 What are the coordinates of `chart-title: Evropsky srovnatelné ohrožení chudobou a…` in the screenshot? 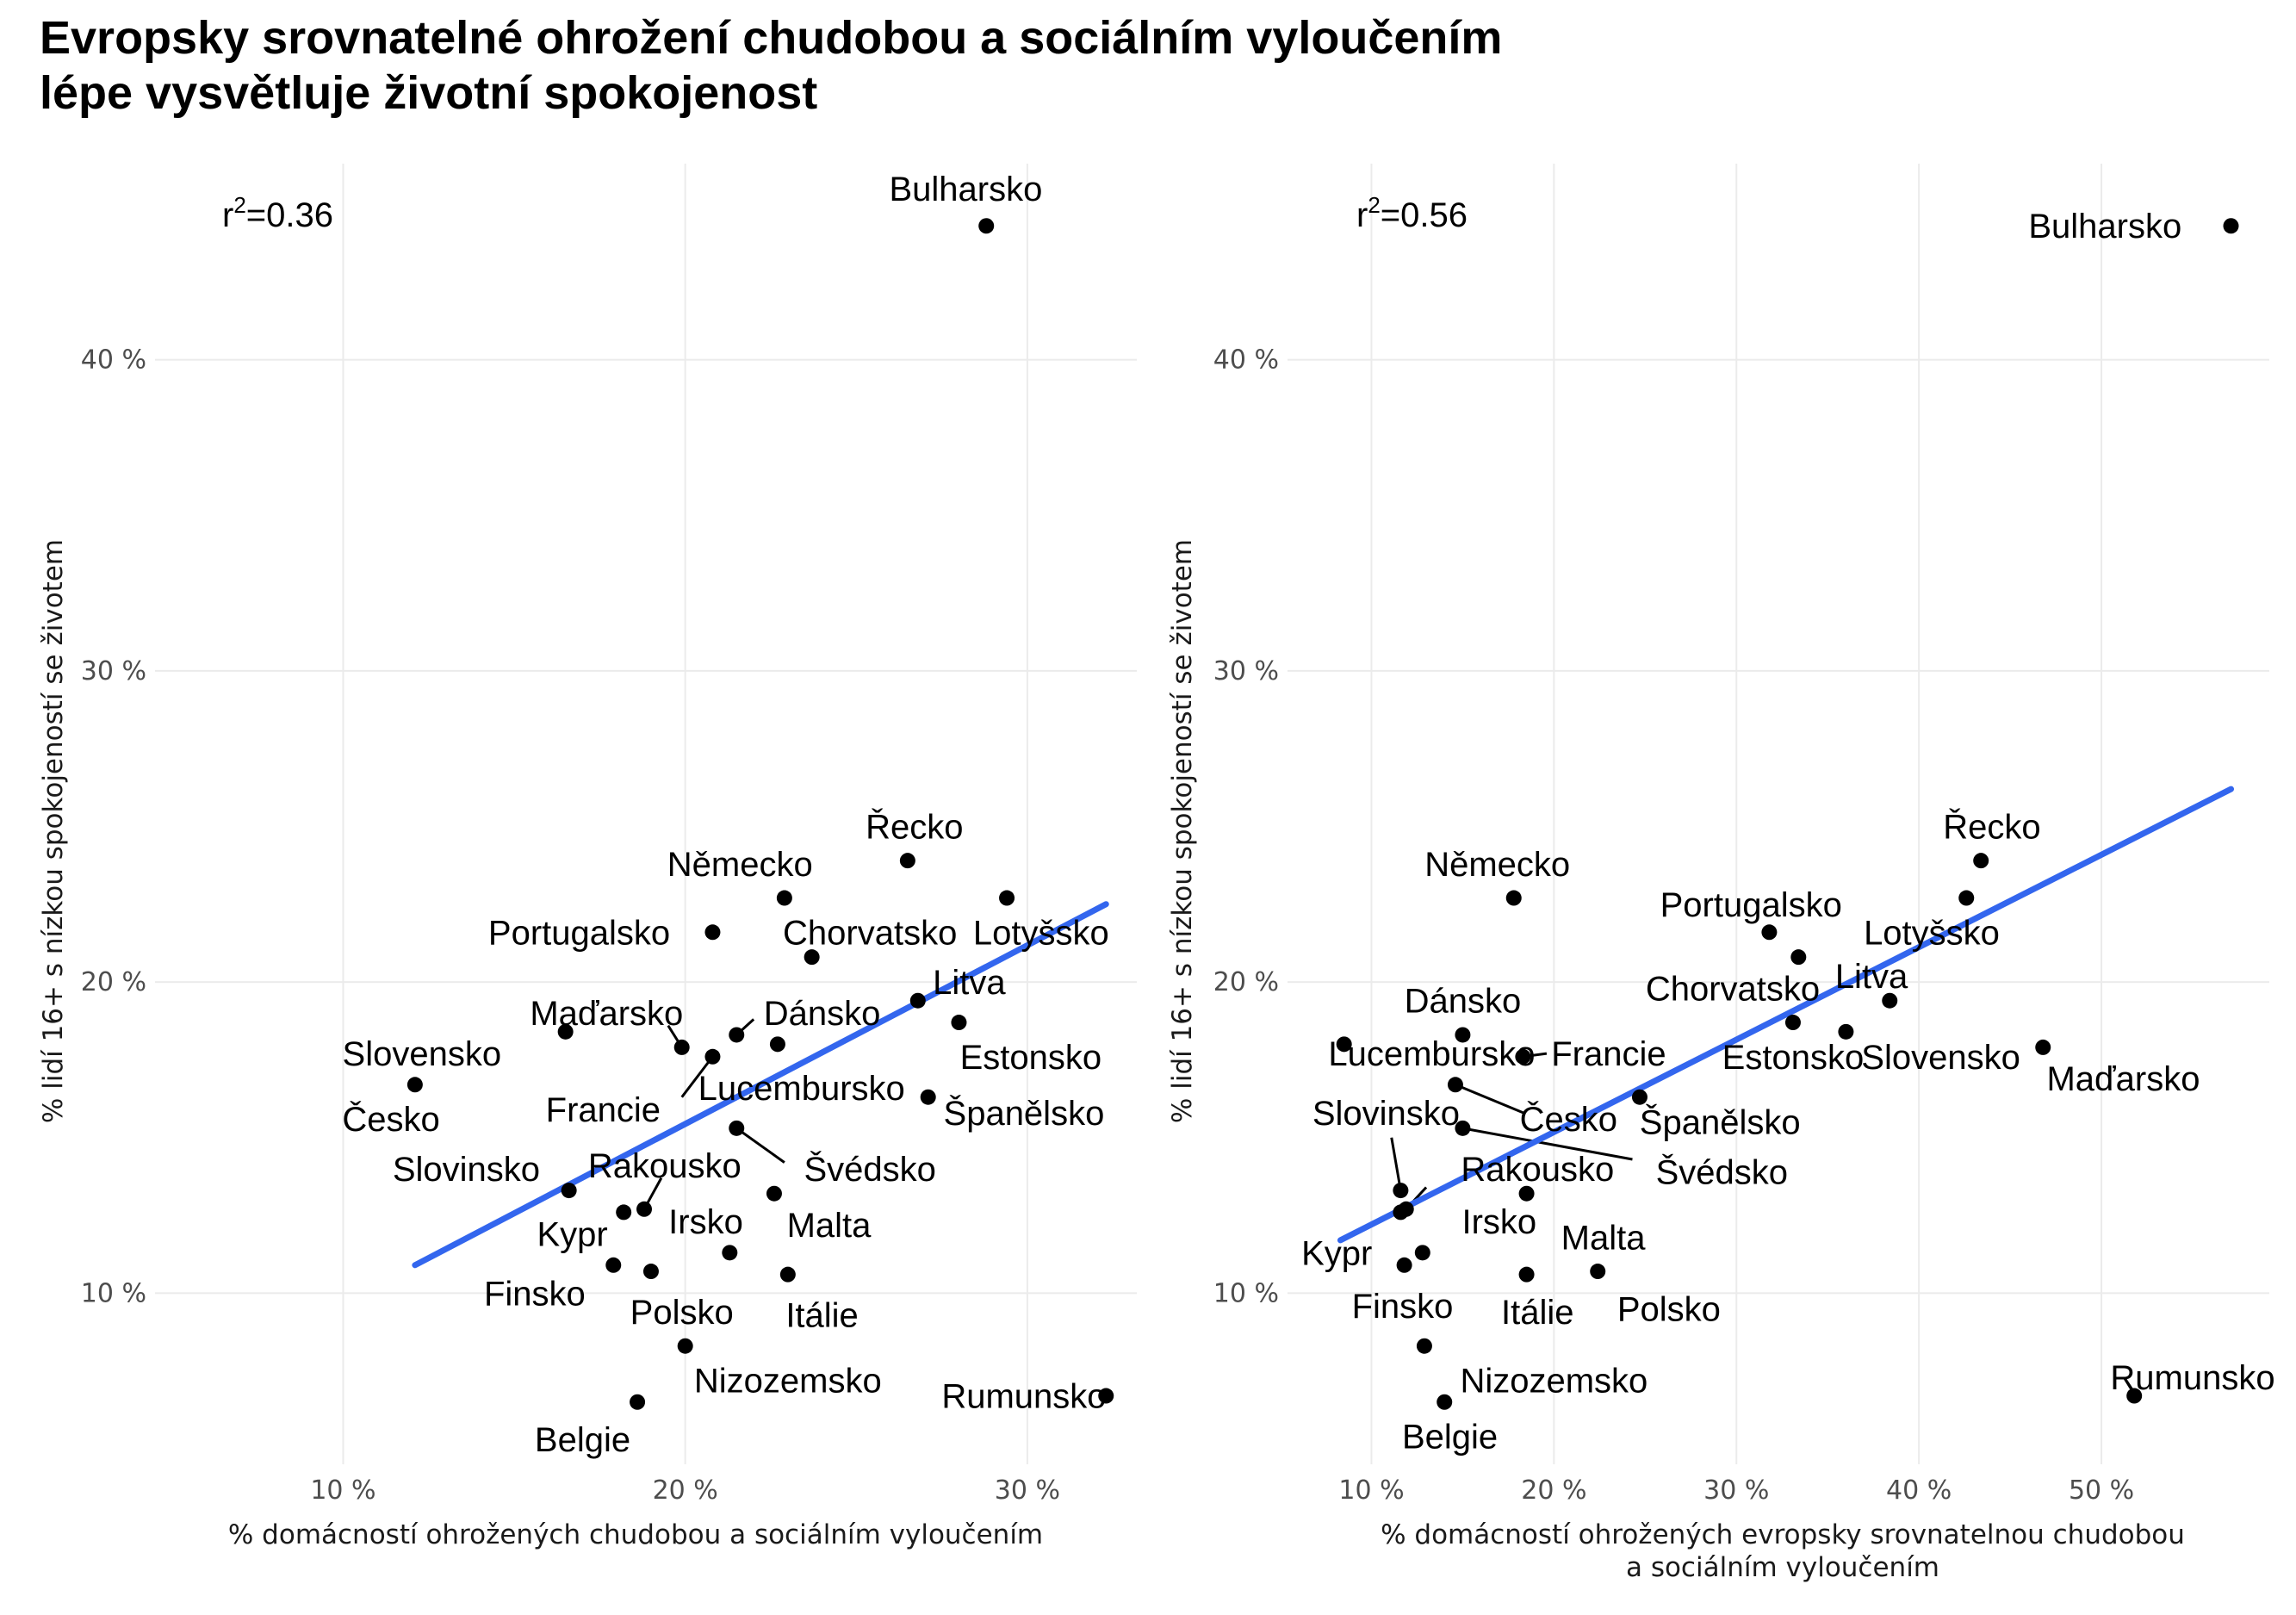 It's located at (771, 65).